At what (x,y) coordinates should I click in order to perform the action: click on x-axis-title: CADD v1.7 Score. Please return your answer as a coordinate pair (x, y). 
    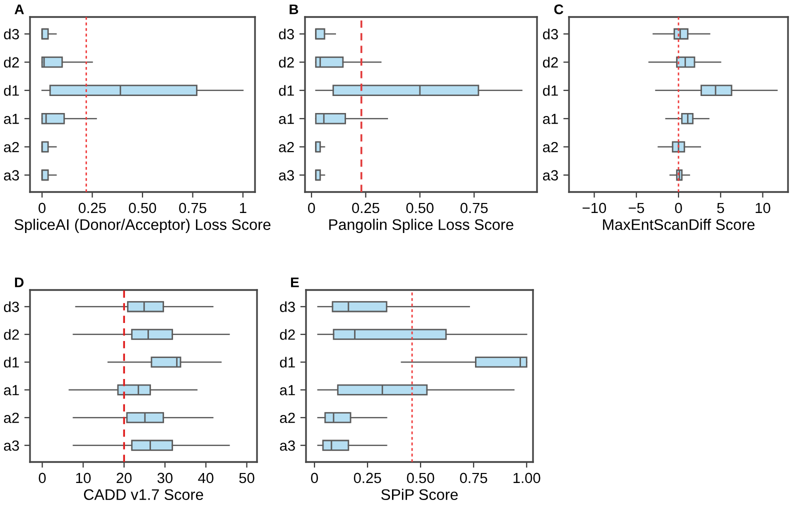
    Looking at the image, I should click on (144, 494).